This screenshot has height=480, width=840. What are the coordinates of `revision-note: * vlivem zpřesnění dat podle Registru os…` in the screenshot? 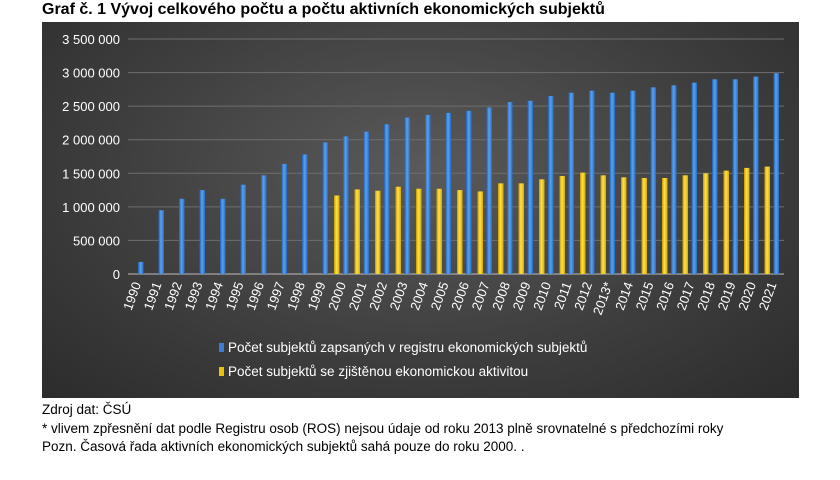 It's located at (383, 428).